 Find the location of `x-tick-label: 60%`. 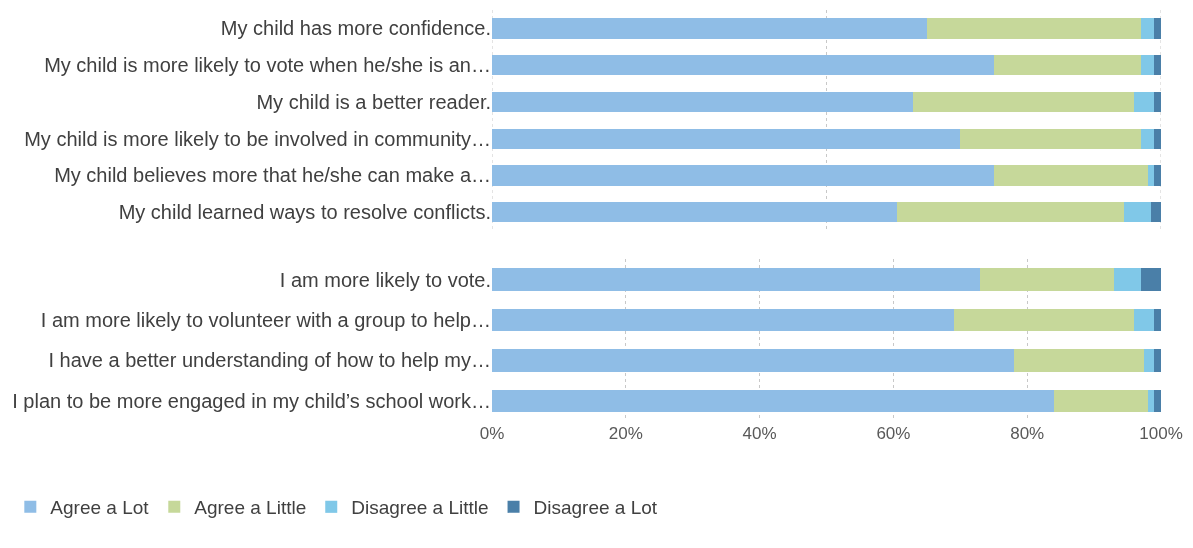

x-tick-label: 60% is located at coordinates (893, 434).